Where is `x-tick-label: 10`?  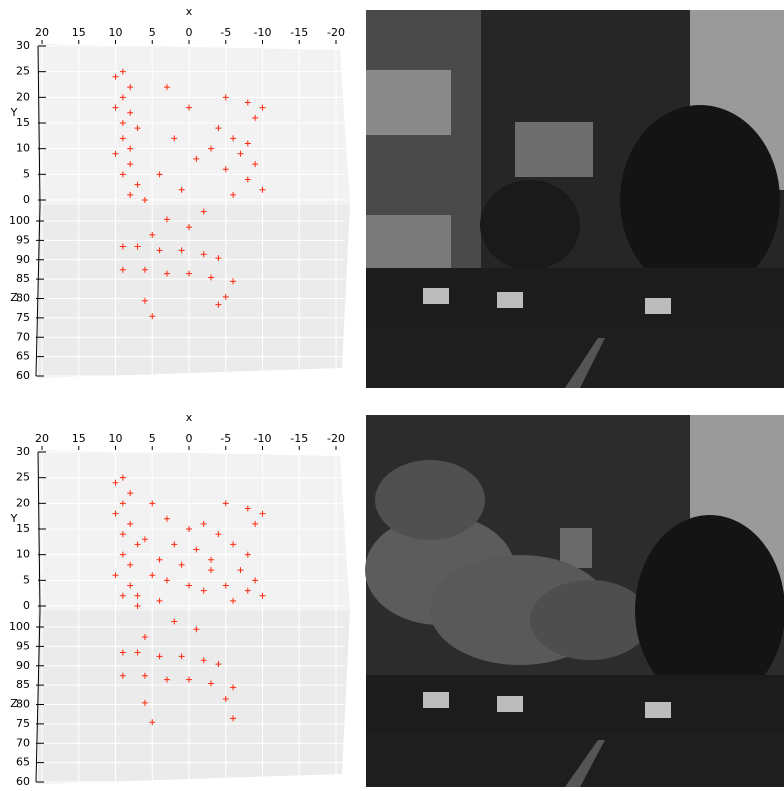 x-tick-label: 10 is located at coordinates (116, 32).